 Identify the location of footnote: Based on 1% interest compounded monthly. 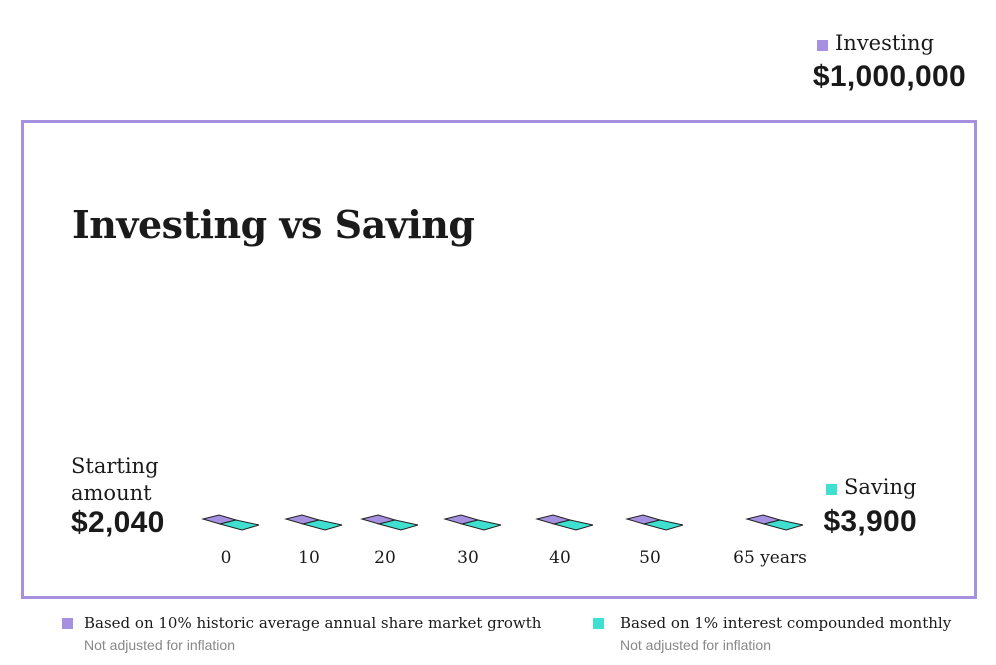
(786, 623).